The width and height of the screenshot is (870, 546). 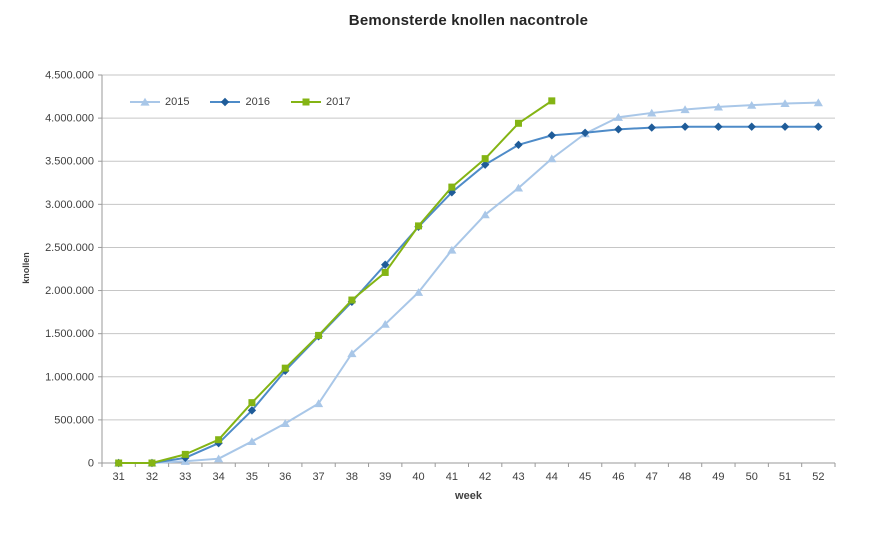 I want to click on x-tick-label: 34, so click(x=218, y=477).